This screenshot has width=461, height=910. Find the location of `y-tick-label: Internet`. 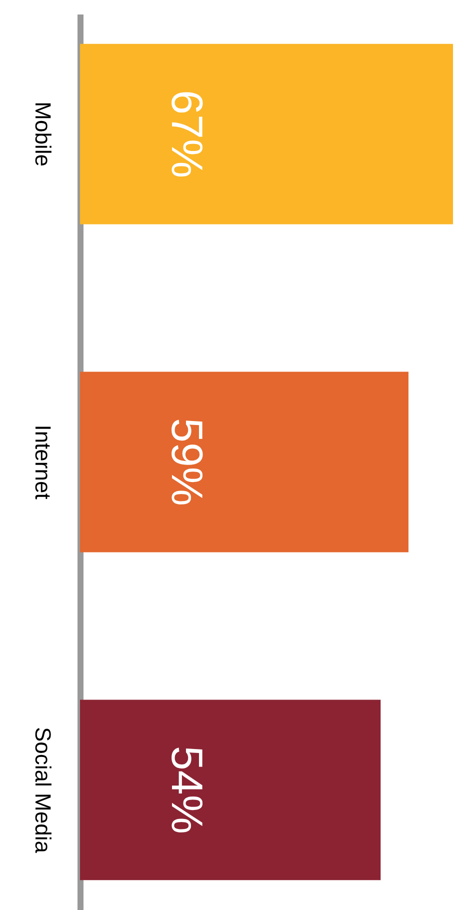

y-tick-label: Internet is located at coordinates (43, 462).